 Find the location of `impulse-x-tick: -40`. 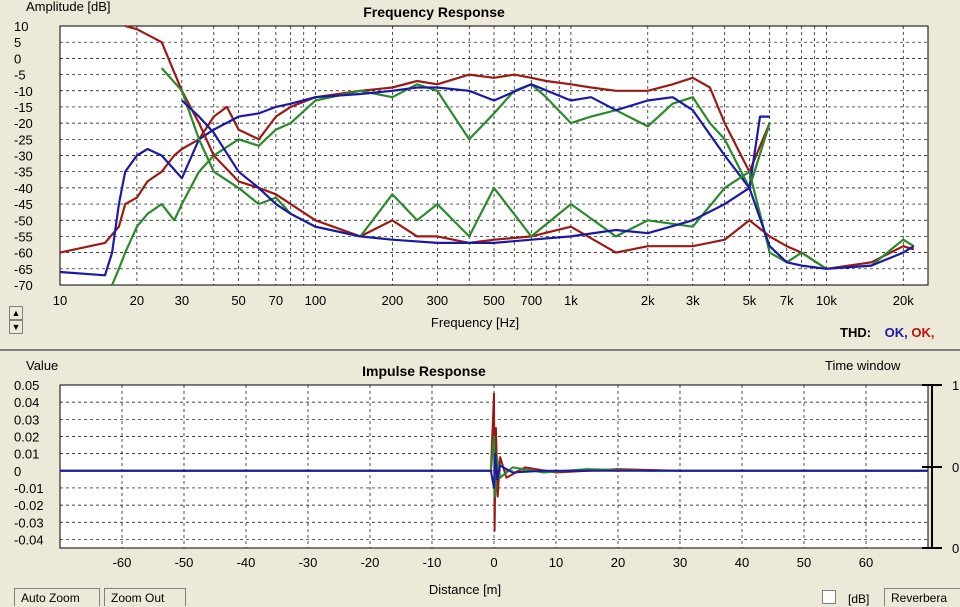

impulse-x-tick: -40 is located at coordinates (246, 562).